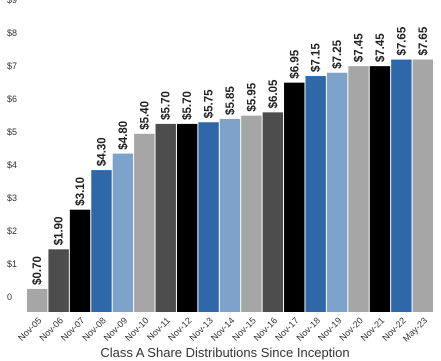 This screenshot has height=361, width=441. What do you see at coordinates (12, 151) in the screenshot?
I see `y-axis: 0 $1 $2 $3 $4 $5 $6 $7 $8 $9` at bounding box center [12, 151].